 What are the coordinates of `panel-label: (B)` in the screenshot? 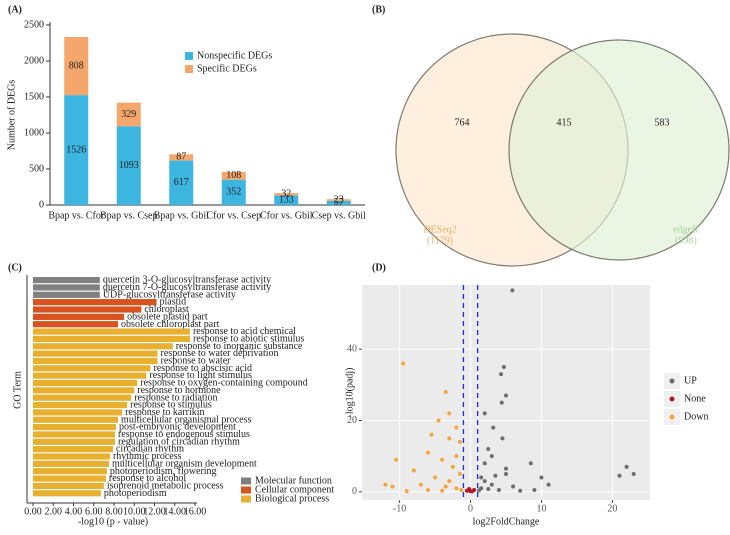 It's located at (378, 9).